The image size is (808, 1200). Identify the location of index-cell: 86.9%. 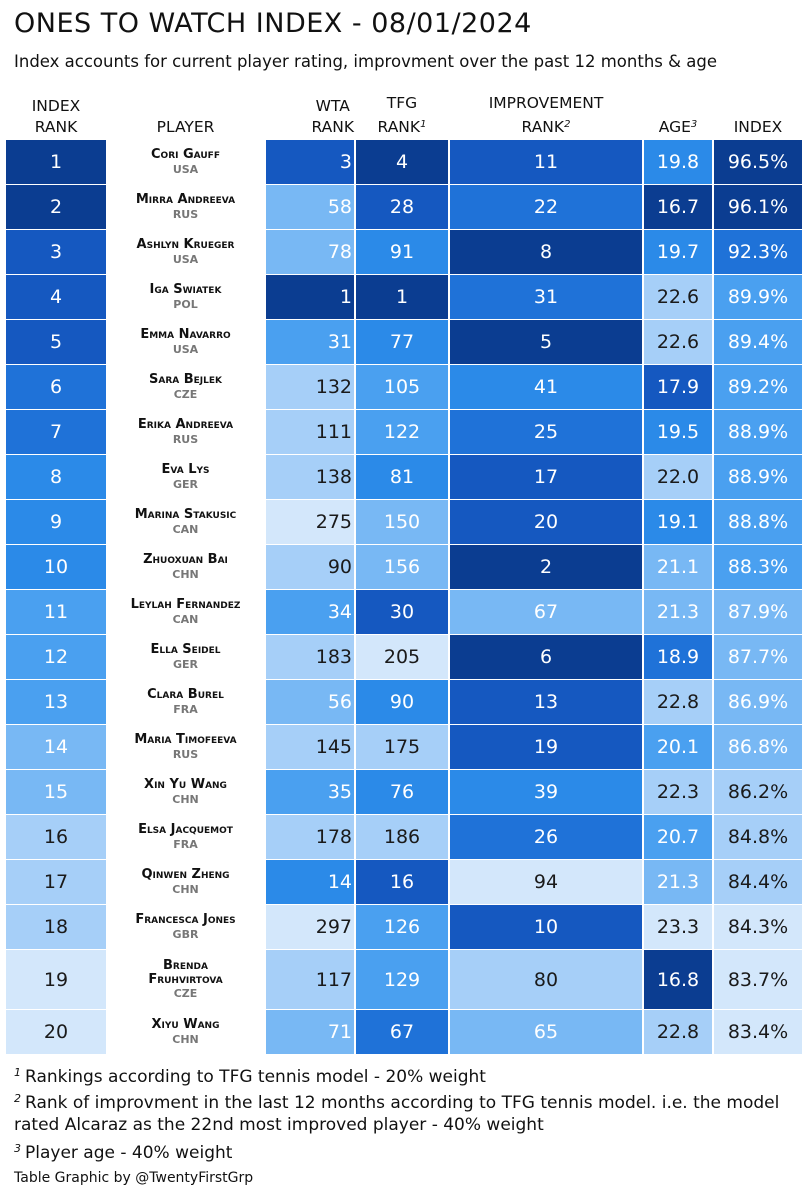
(758, 702).